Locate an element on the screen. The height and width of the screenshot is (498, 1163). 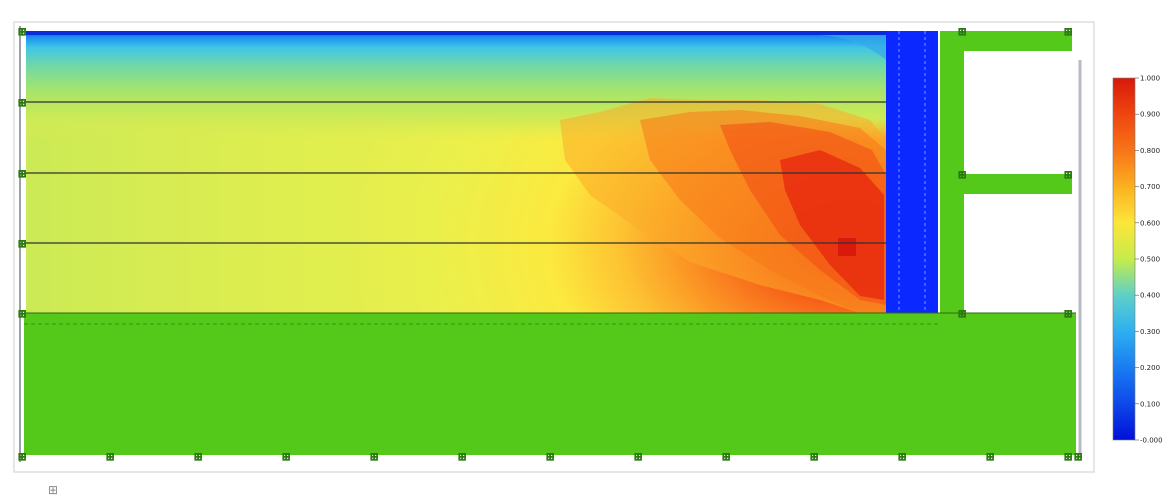
colorbar-tick-label: 0.500 is located at coordinates (1150, 260).